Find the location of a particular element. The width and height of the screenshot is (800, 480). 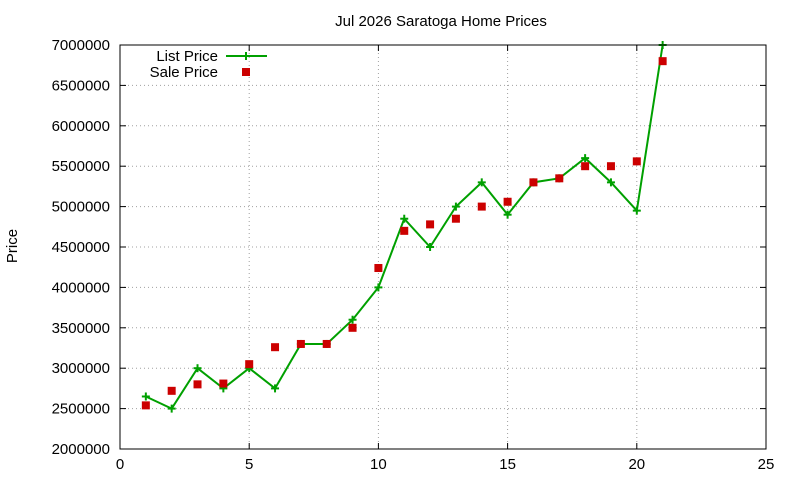

y-tick-label: 4000000 is located at coordinates (81, 287).